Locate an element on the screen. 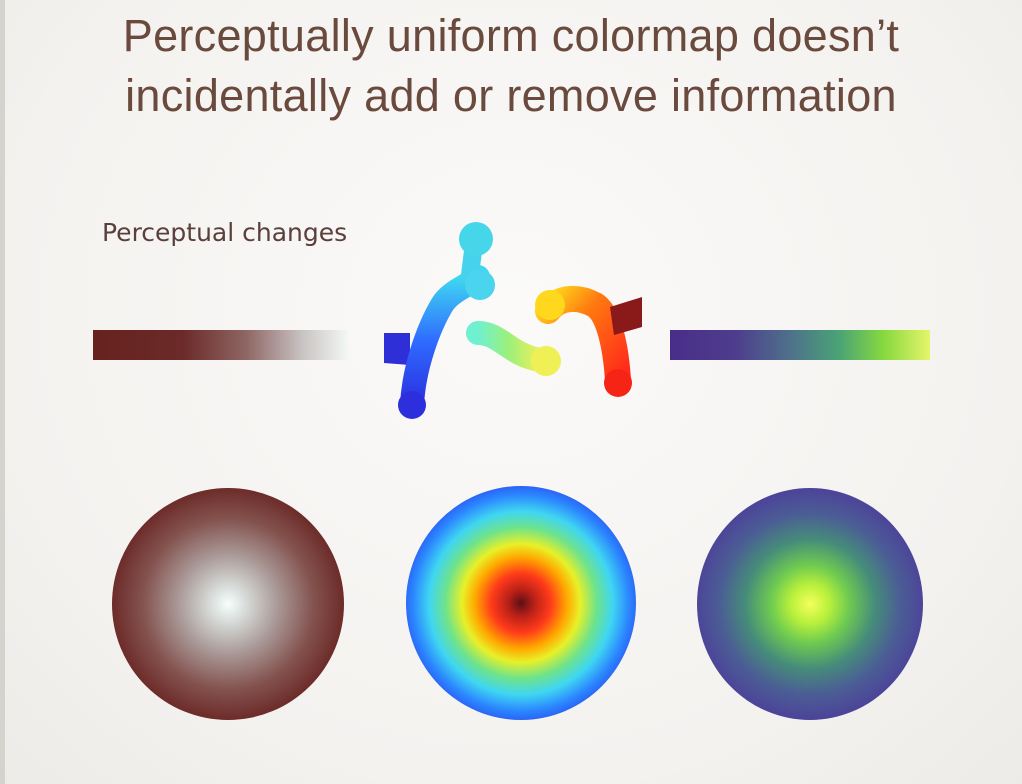 The image size is (1022, 784). path-point-blue-end is located at coordinates (412, 405).